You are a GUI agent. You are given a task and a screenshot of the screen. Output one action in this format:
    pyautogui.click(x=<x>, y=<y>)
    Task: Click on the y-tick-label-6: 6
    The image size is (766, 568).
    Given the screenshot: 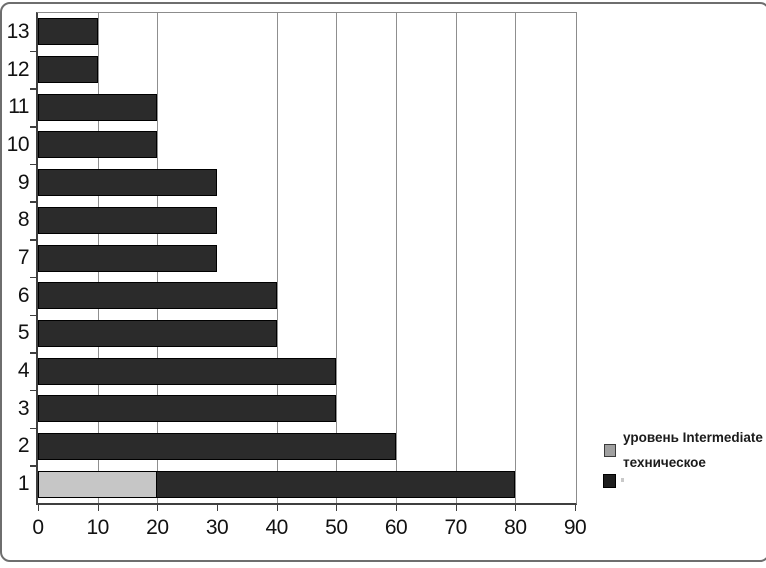 What is the action you would take?
    pyautogui.click(x=23, y=295)
    